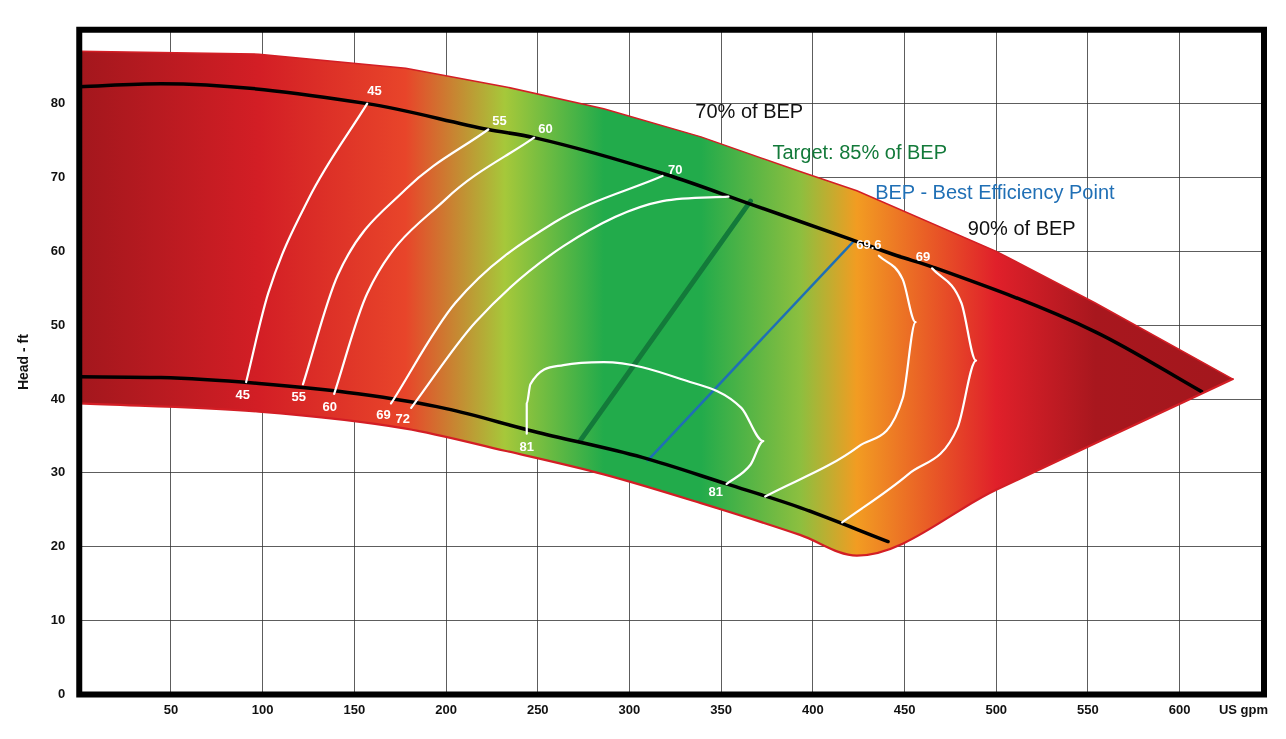 Image resolution: width=1286 pixels, height=739 pixels. Describe the element at coordinates (1088, 709) in the screenshot. I see `x-tick-label: 550` at that location.